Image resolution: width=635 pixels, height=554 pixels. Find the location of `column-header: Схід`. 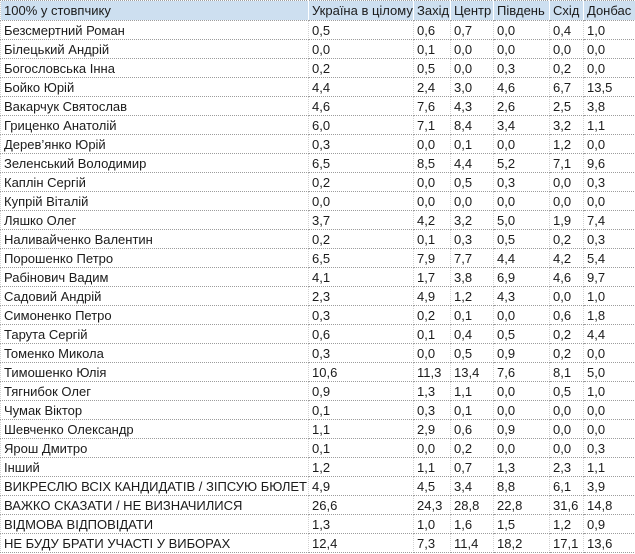

column-header: Схід is located at coordinates (566, 10).